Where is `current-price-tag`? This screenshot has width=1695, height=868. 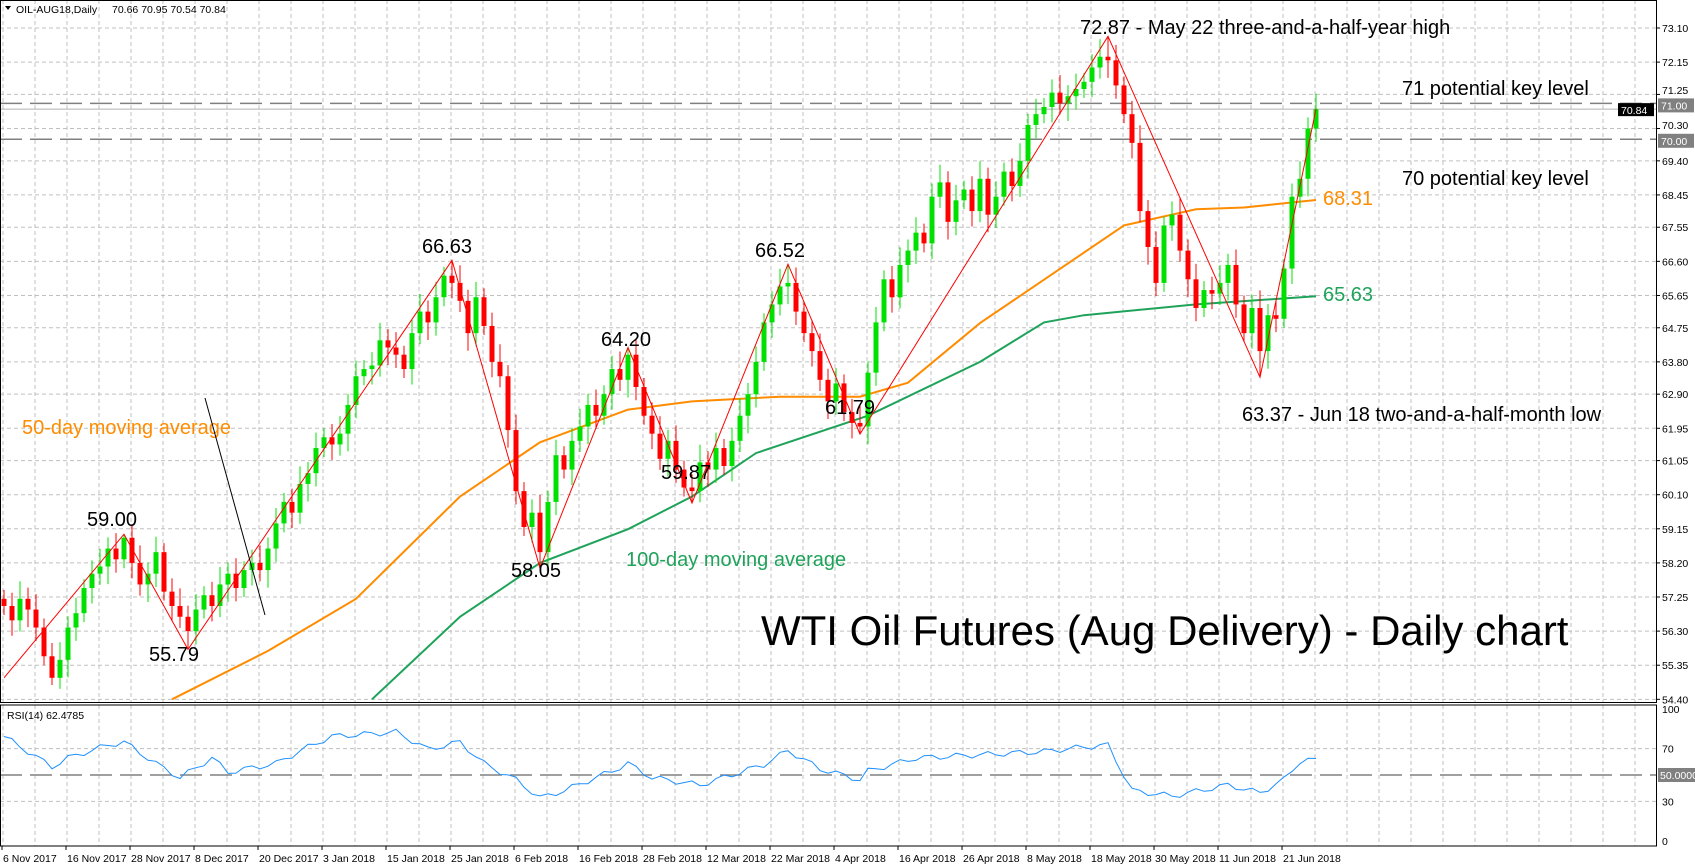
current-price-tag is located at coordinates (1636, 110).